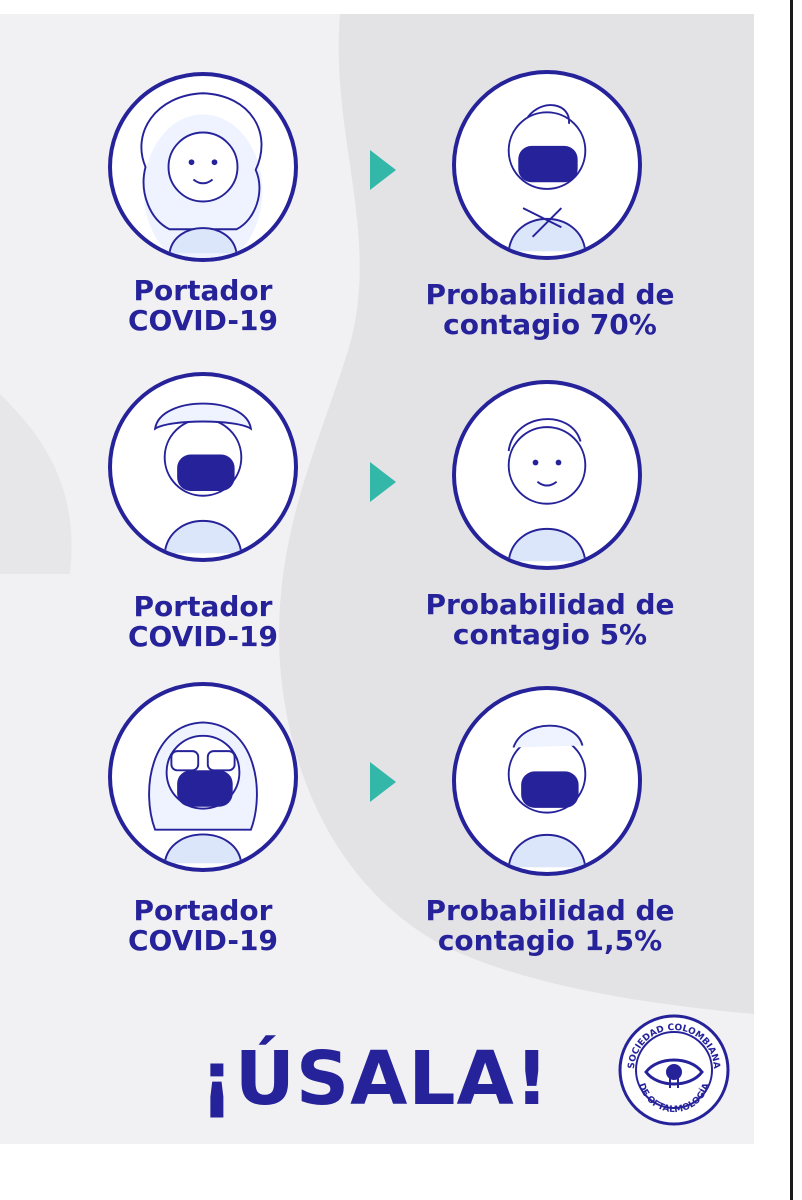 Image resolution: width=802 pixels, height=1200 pixels. What do you see at coordinates (778, 600) in the screenshot?
I see `right-margin` at bounding box center [778, 600].